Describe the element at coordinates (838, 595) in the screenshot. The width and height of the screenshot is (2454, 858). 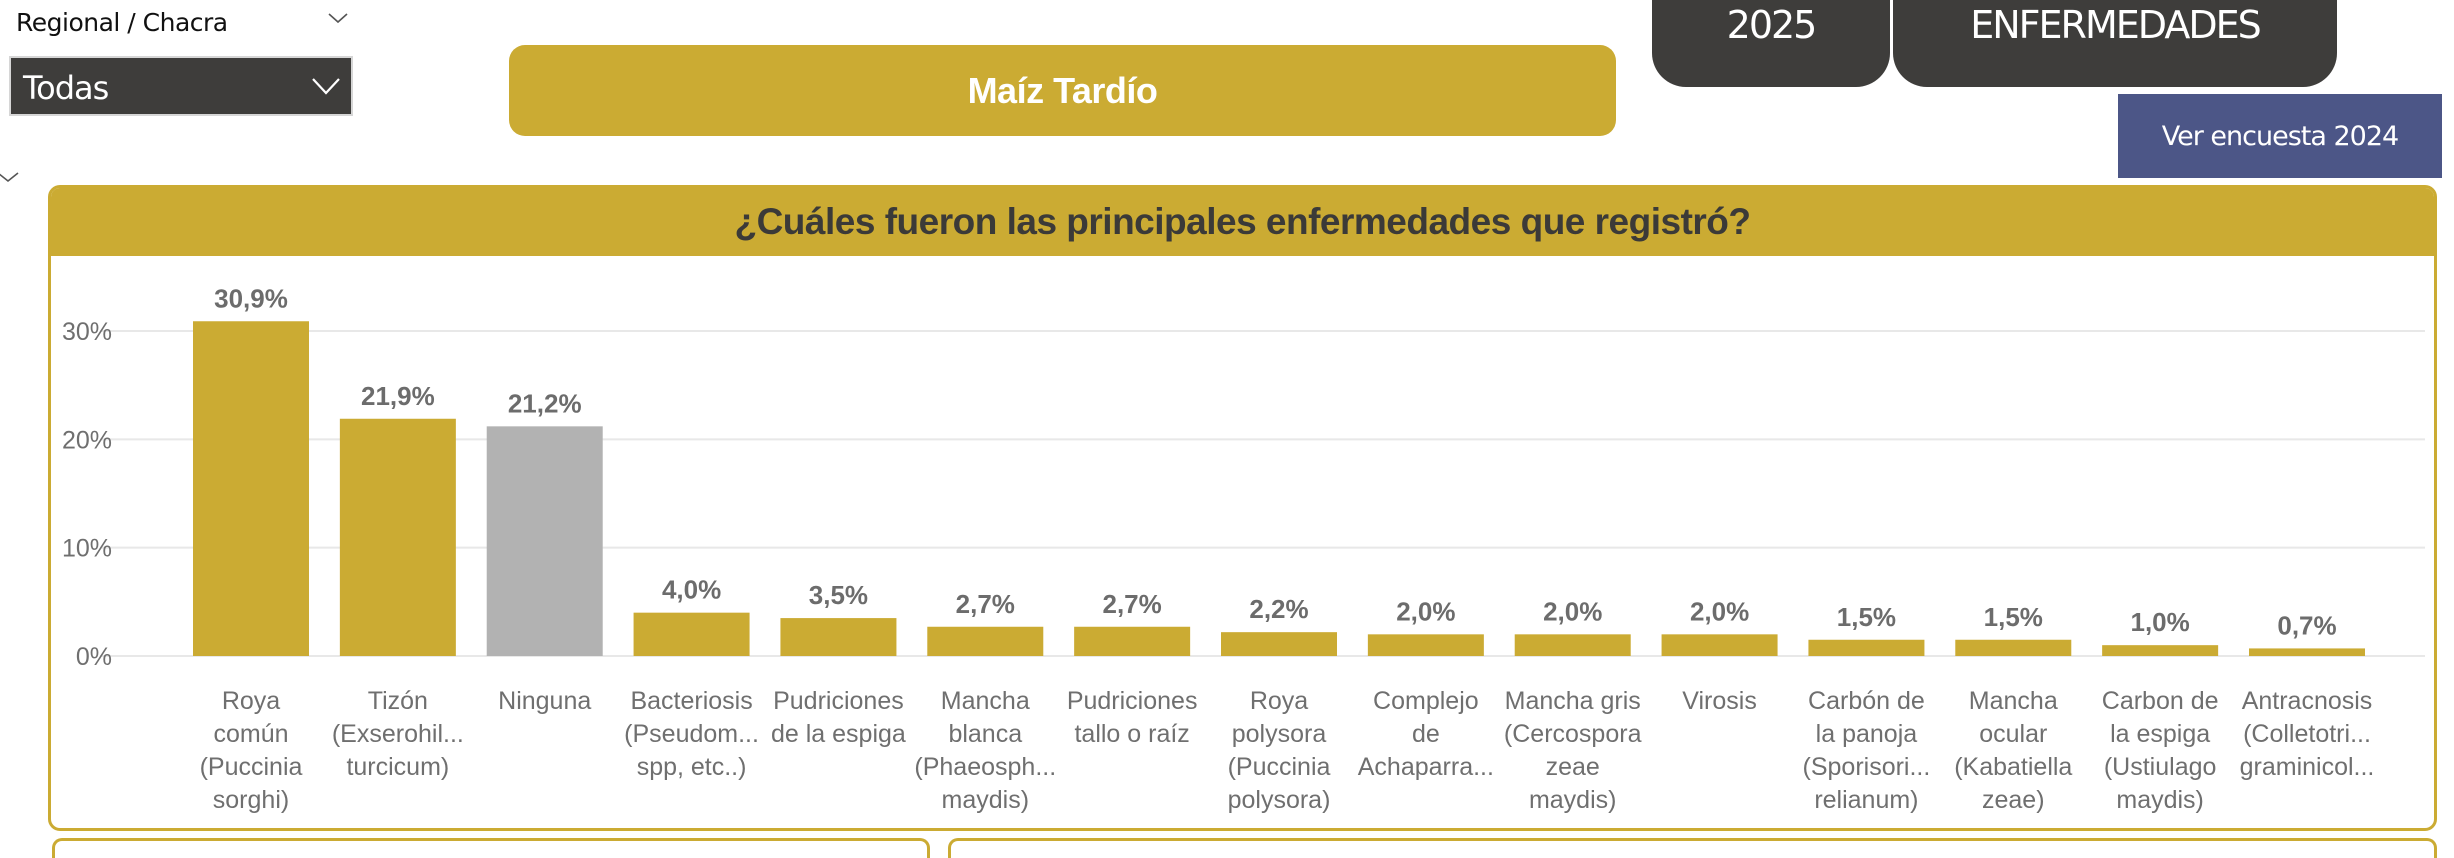
I see `data-label: 3,5%` at that location.